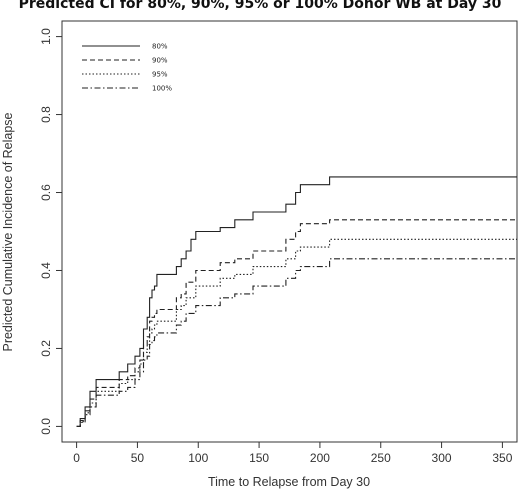 The width and height of the screenshot is (520, 492). What do you see at coordinates (160, 75) in the screenshot?
I see `legend-label: 95%` at bounding box center [160, 75].